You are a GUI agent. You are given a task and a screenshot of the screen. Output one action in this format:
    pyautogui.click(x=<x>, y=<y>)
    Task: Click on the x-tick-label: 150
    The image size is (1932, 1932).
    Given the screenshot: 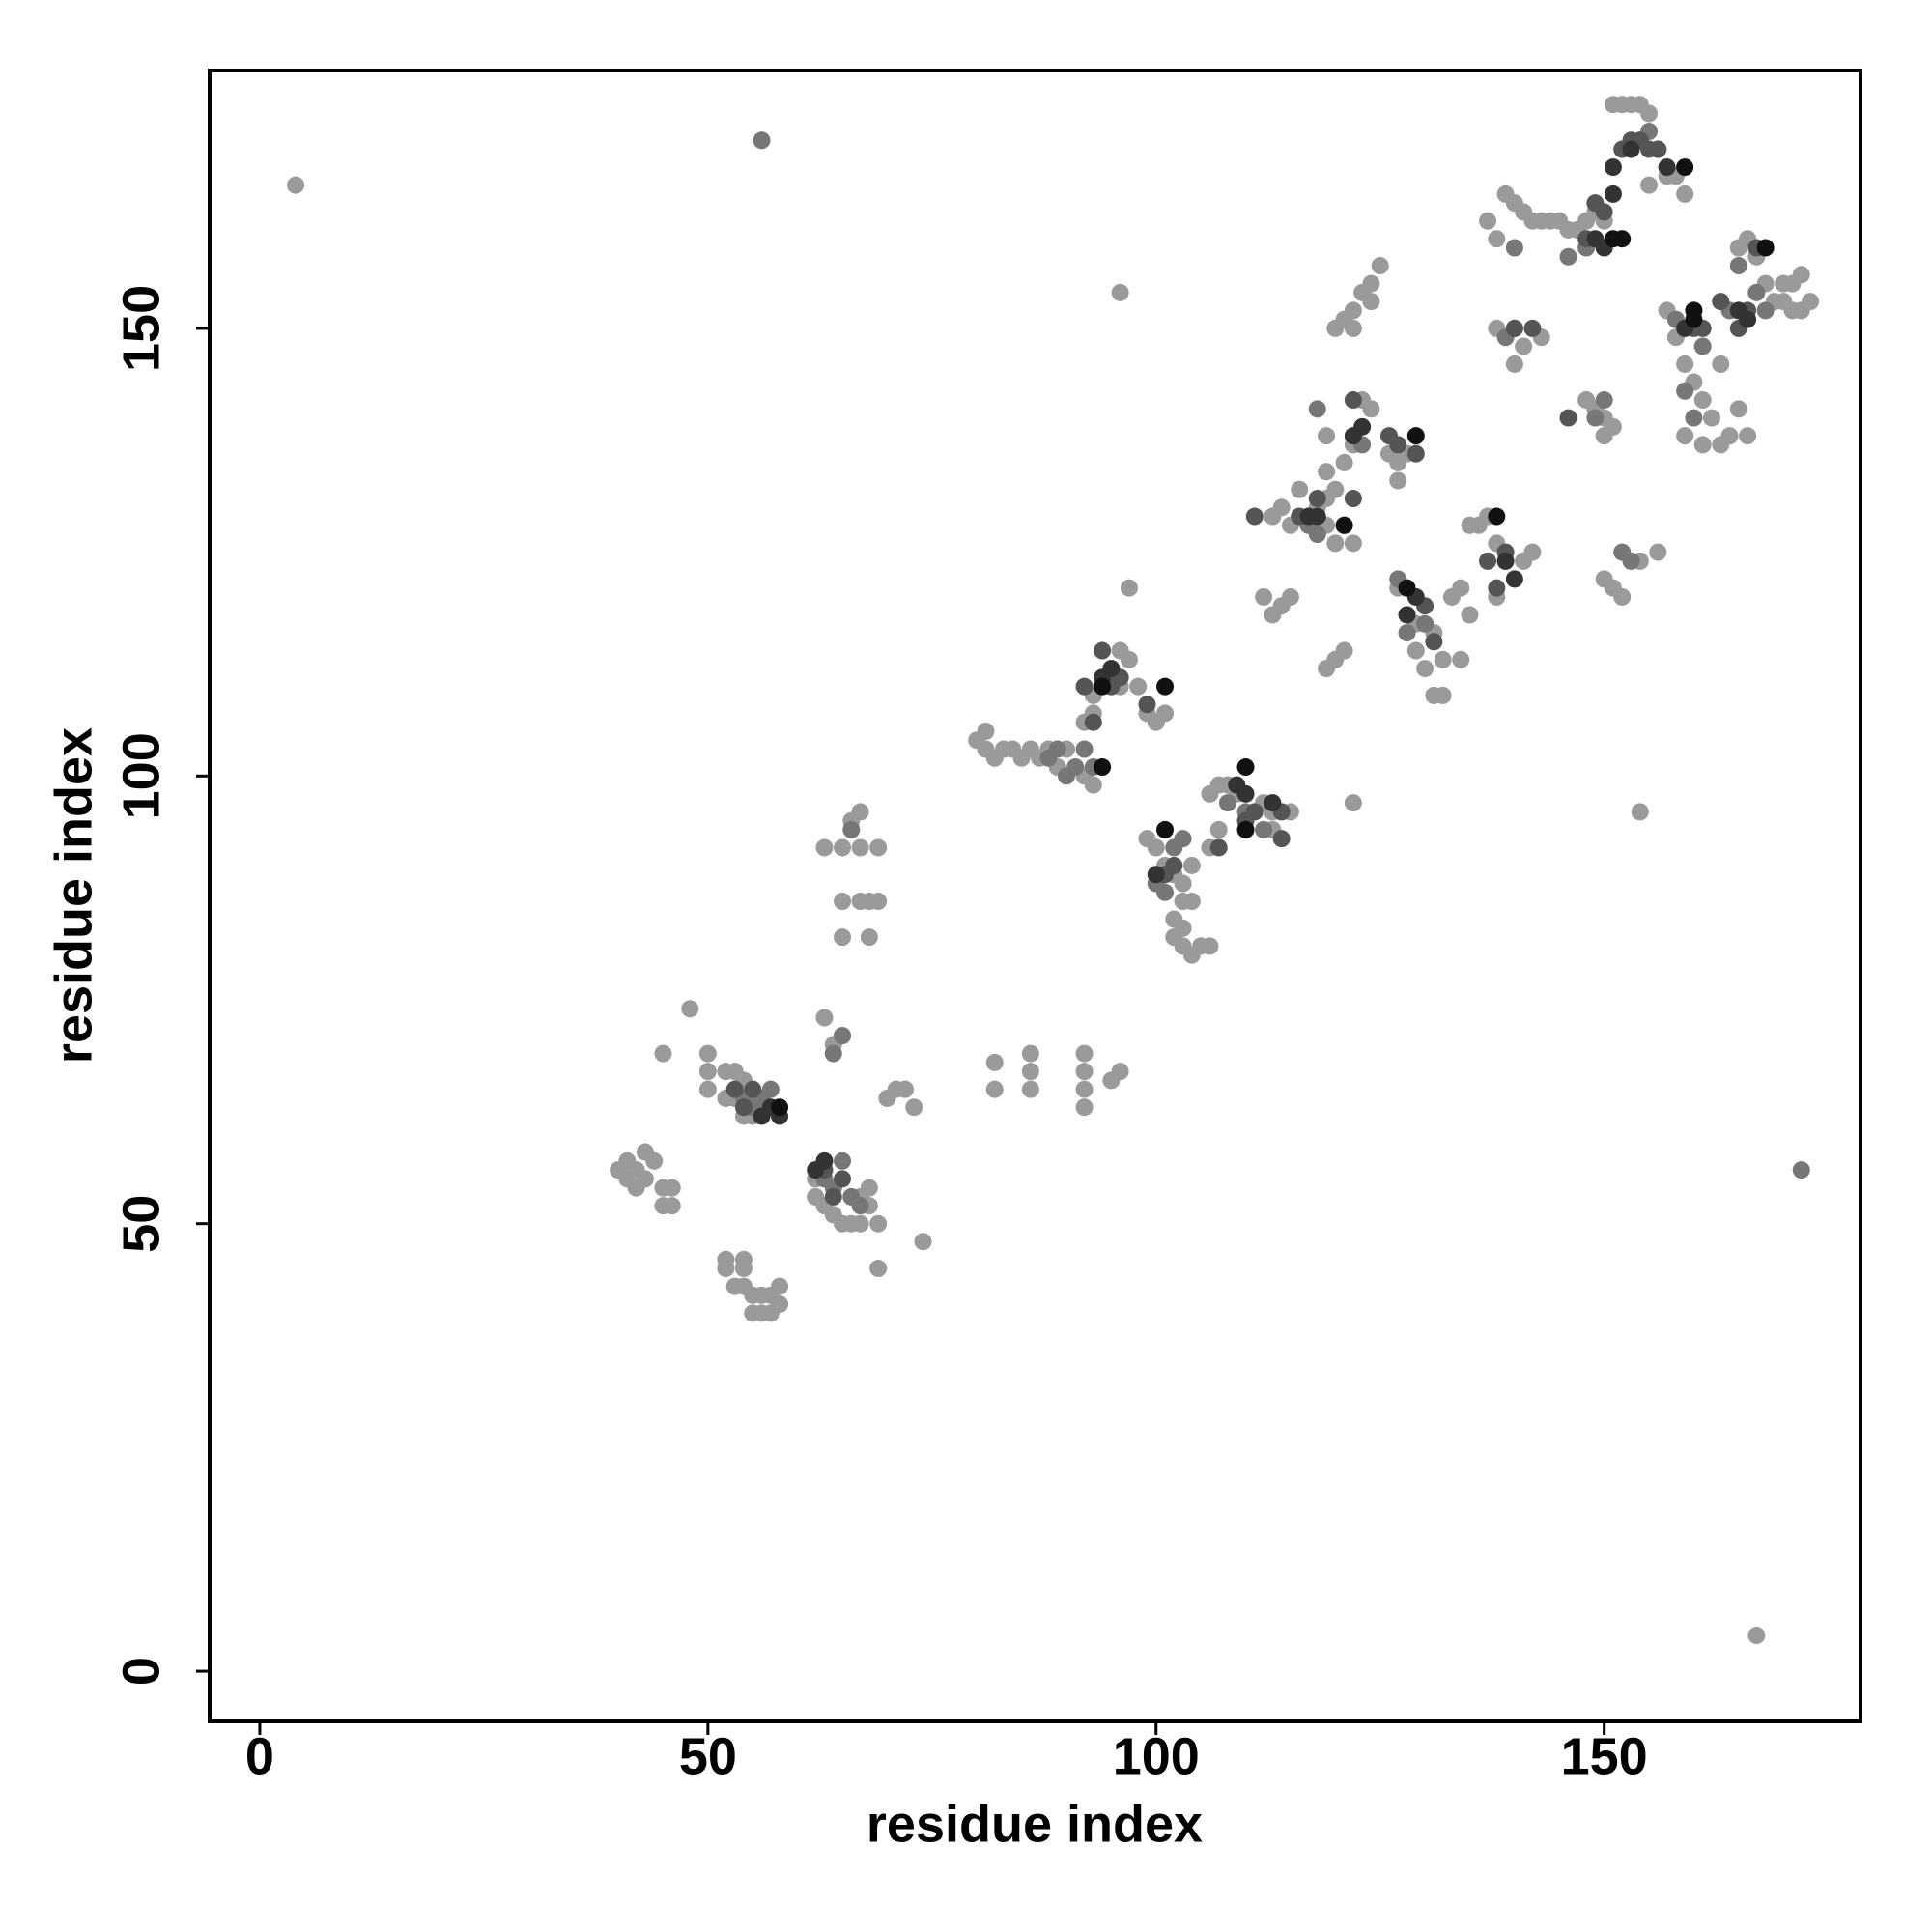 What is the action you would take?
    pyautogui.click(x=1604, y=1756)
    